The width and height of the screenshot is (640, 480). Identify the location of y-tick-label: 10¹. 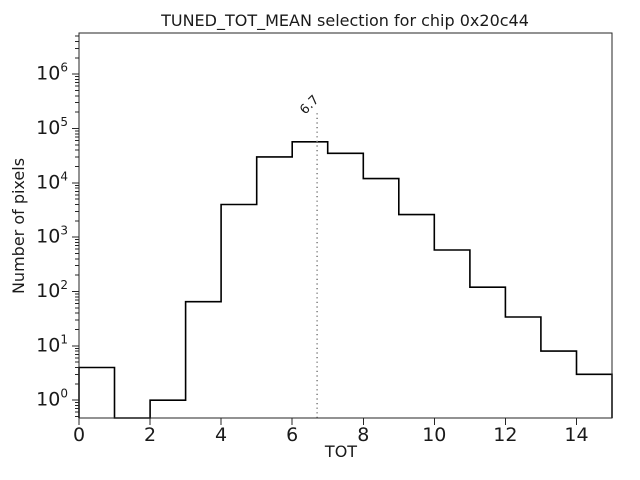
(52, 344).